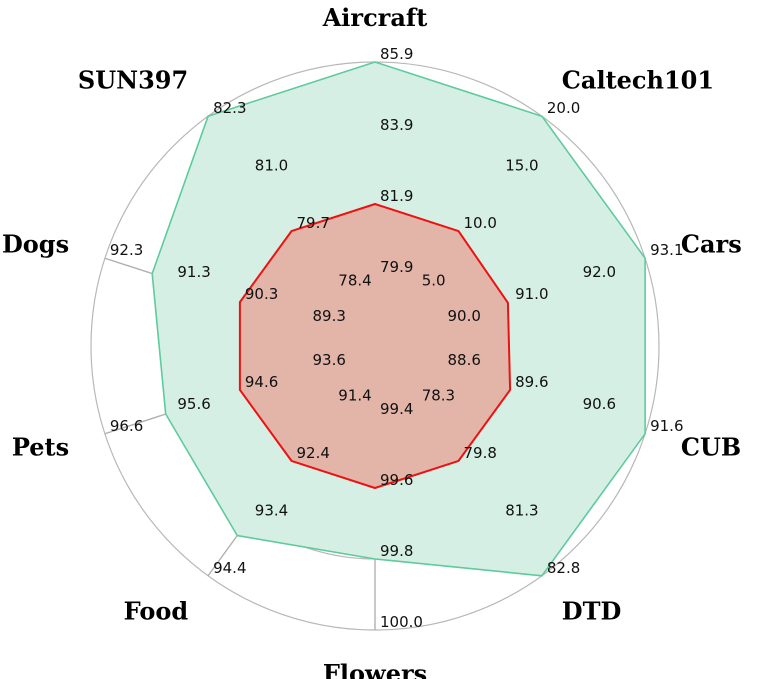  I want to click on axis-title-cub: CUB, so click(711, 446).